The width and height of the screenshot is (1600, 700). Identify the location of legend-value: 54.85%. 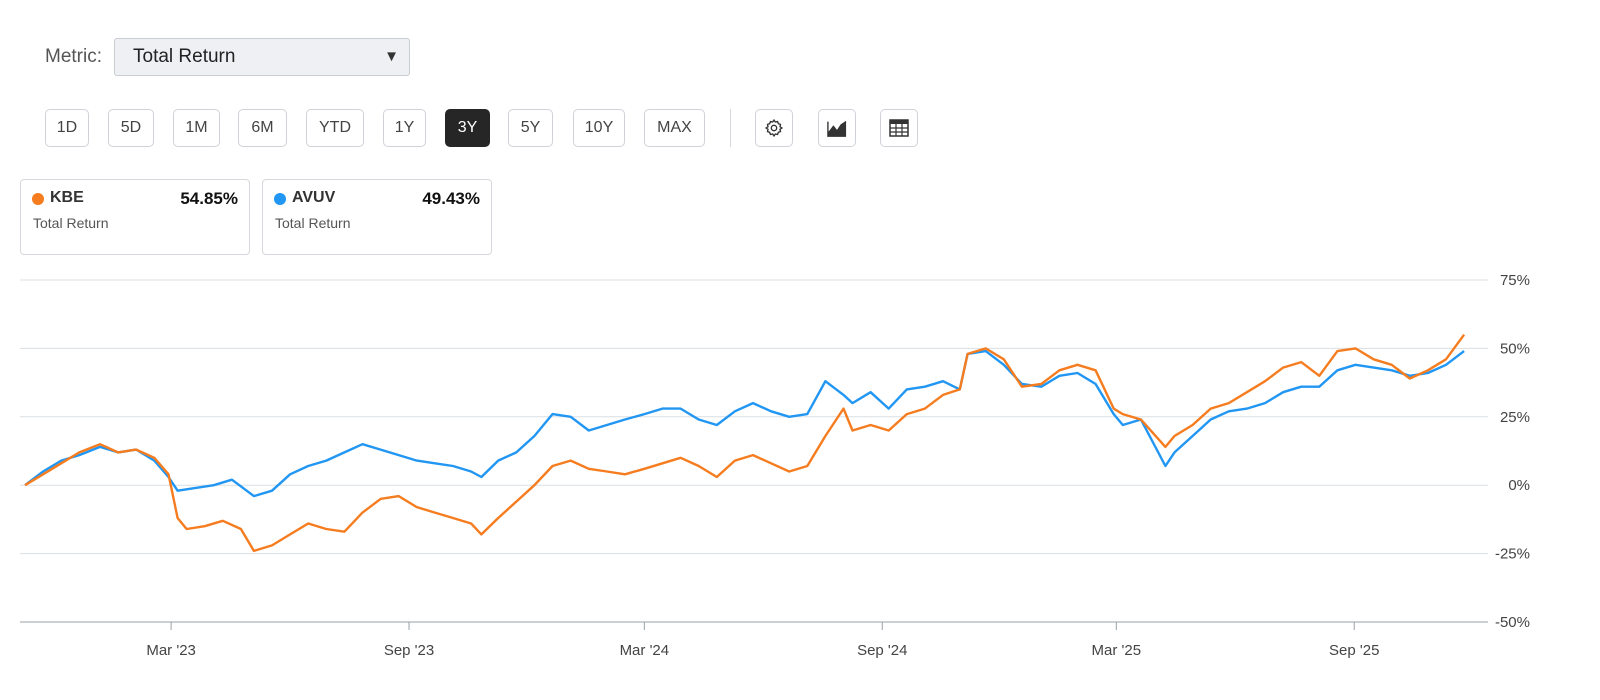
(209, 198).